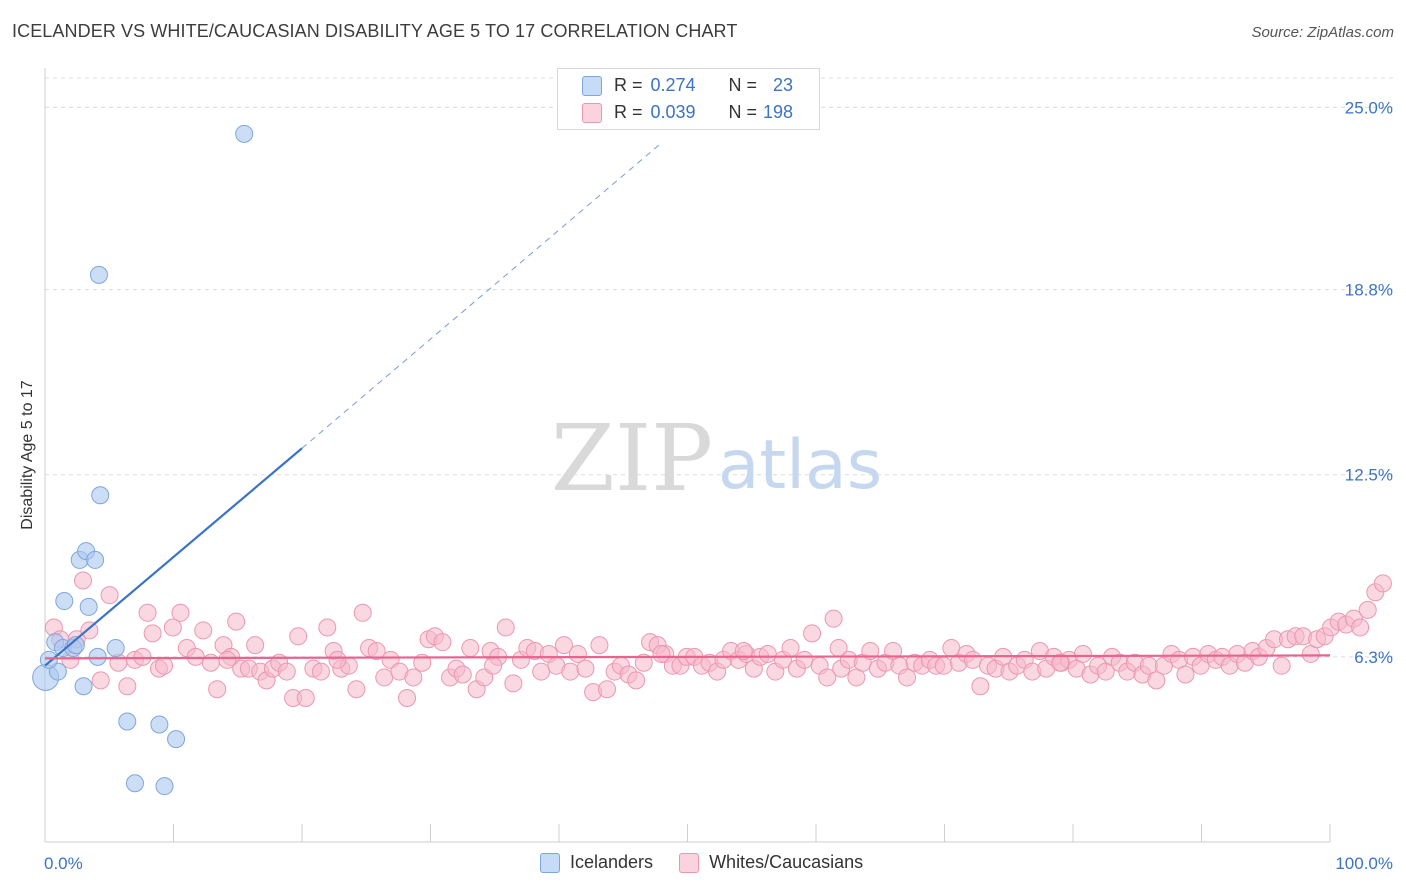  What do you see at coordinates (673, 112) in the screenshot?
I see `r-value: 0.039` at bounding box center [673, 112].